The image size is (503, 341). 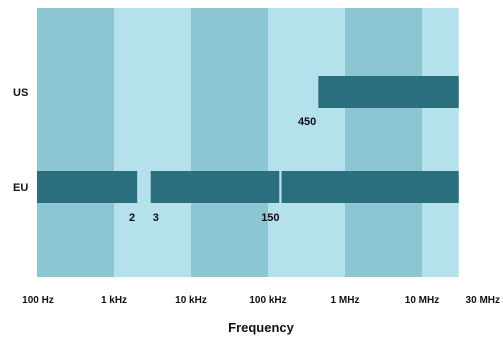 What do you see at coordinates (307, 122) in the screenshot?
I see `annotation-label: 450` at bounding box center [307, 122].